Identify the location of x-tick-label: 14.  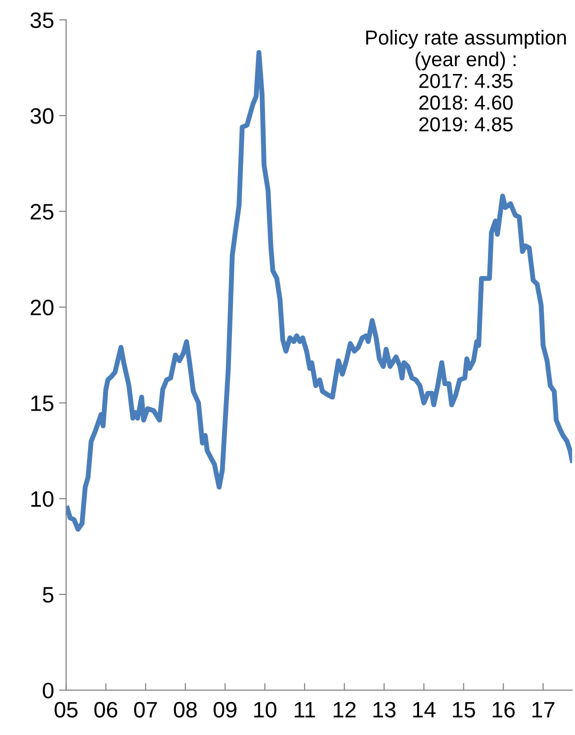
(424, 710).